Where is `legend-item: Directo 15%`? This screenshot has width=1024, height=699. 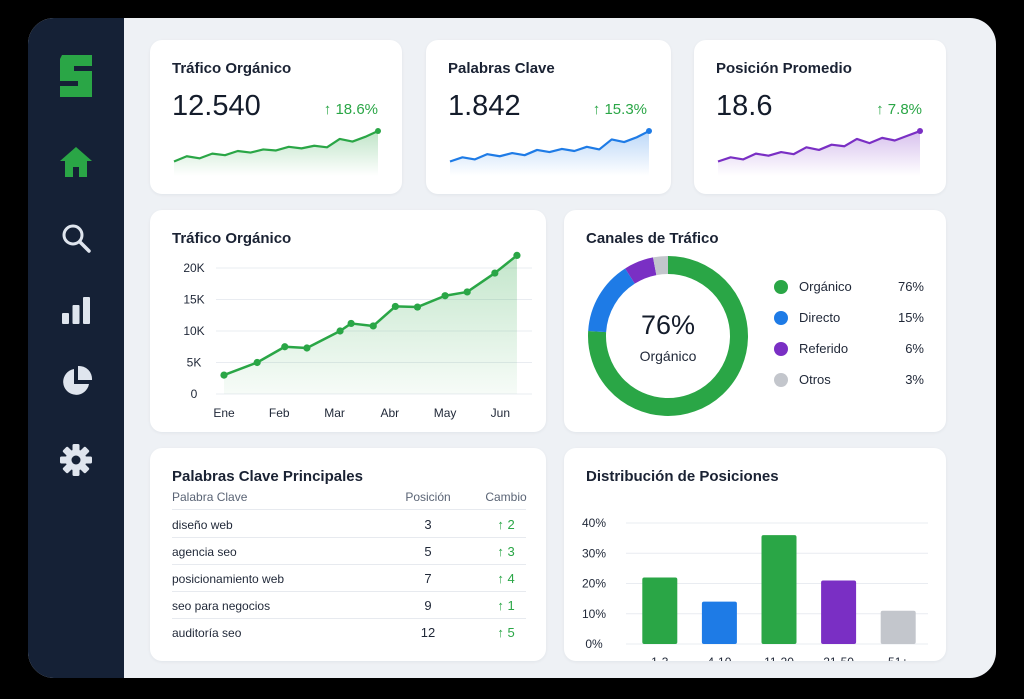
legend-item: Directo 15% is located at coordinates (849, 318).